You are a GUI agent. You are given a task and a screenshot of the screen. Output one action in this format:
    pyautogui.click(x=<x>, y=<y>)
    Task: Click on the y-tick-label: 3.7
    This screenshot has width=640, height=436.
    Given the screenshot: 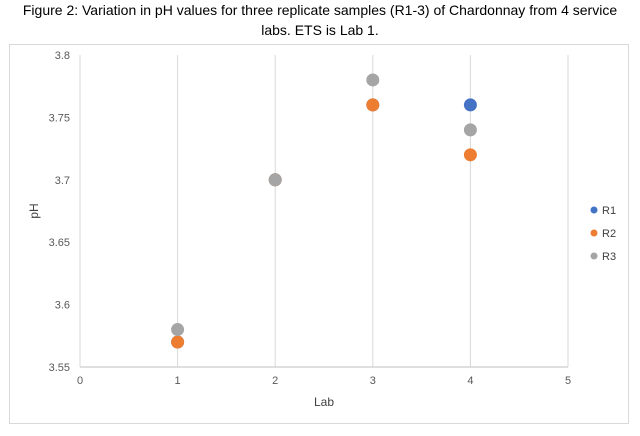 What is the action you would take?
    pyautogui.click(x=62, y=181)
    